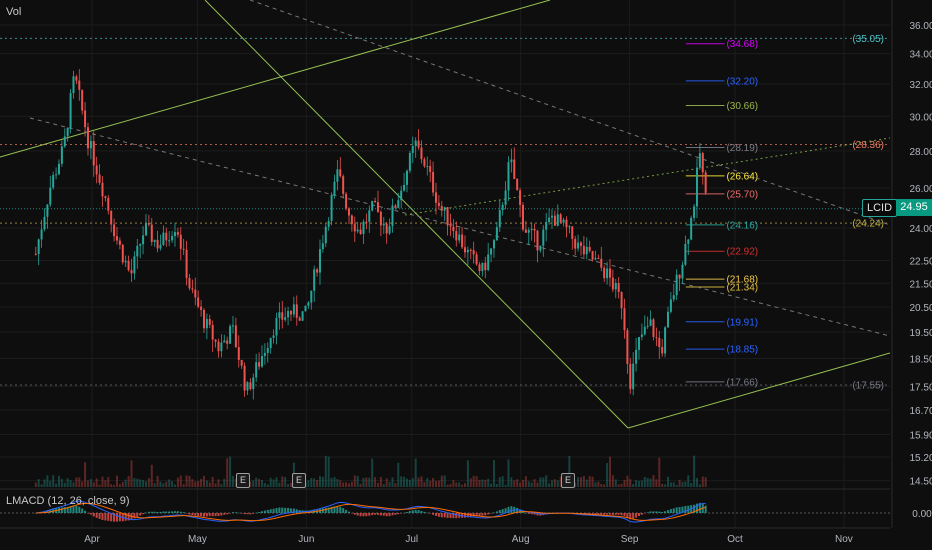 The width and height of the screenshot is (932, 550). Describe the element at coordinates (920, 261) in the screenshot. I see `y-tick-label: 22.50` at that location.